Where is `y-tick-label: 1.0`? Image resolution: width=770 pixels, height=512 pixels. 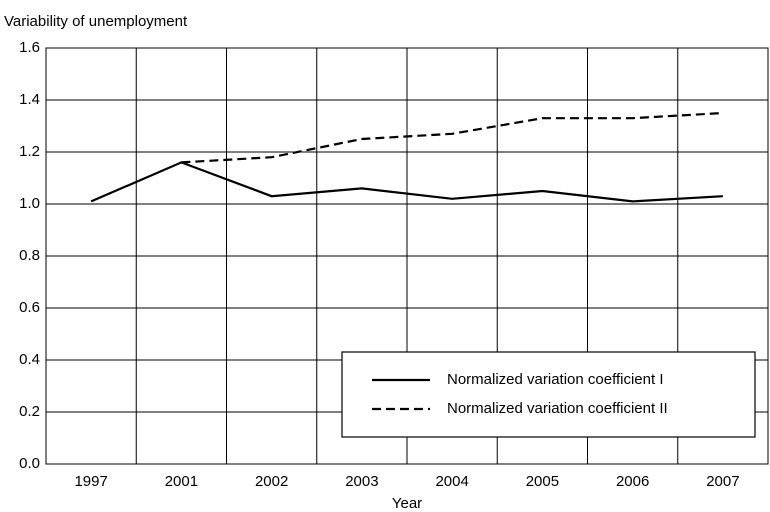 y-tick-label: 1.0 is located at coordinates (29, 203).